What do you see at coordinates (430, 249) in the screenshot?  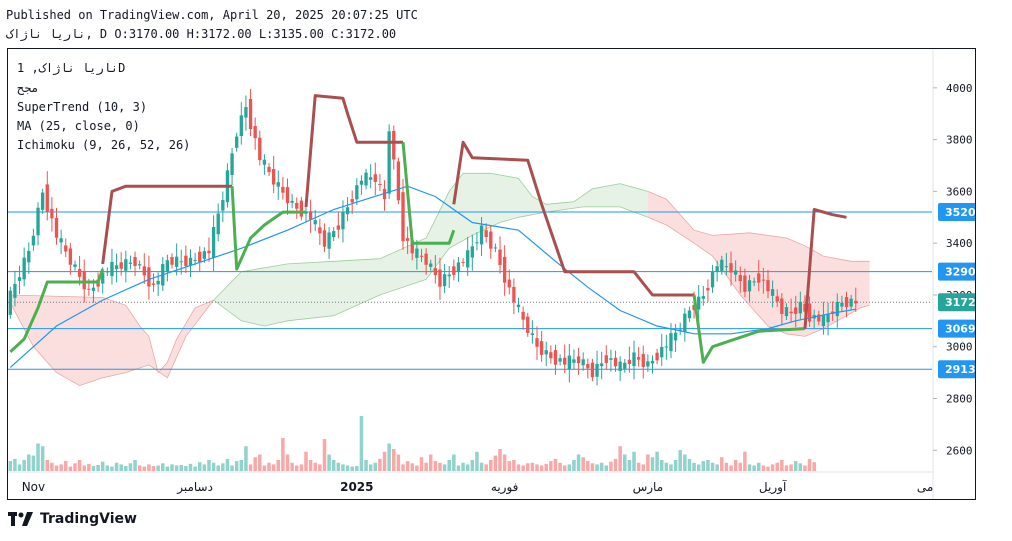 I see `ichimoku-cloud-green-fill` at bounding box center [430, 249].